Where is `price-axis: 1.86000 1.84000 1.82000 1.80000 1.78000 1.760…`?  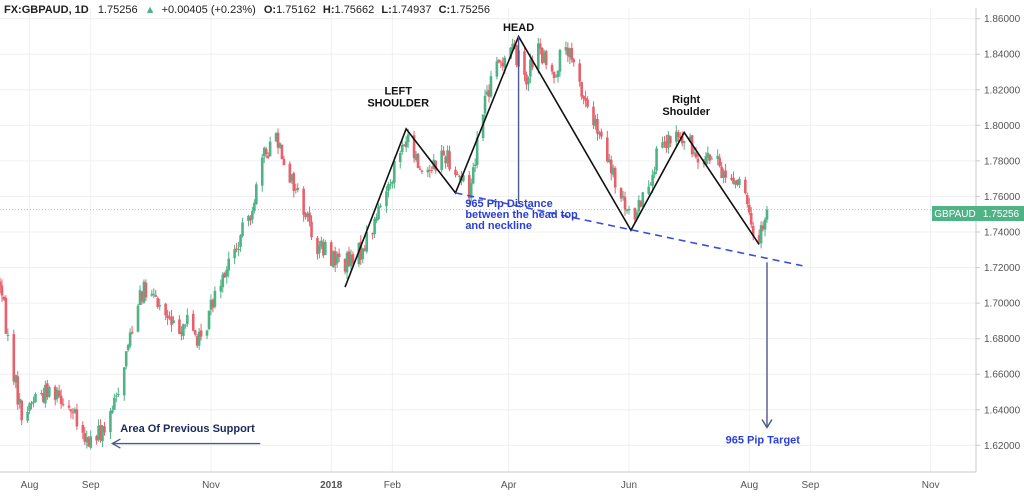
price-axis: 1.86000 1.84000 1.82000 1.80000 1.78000 1.760… is located at coordinates (998, 233).